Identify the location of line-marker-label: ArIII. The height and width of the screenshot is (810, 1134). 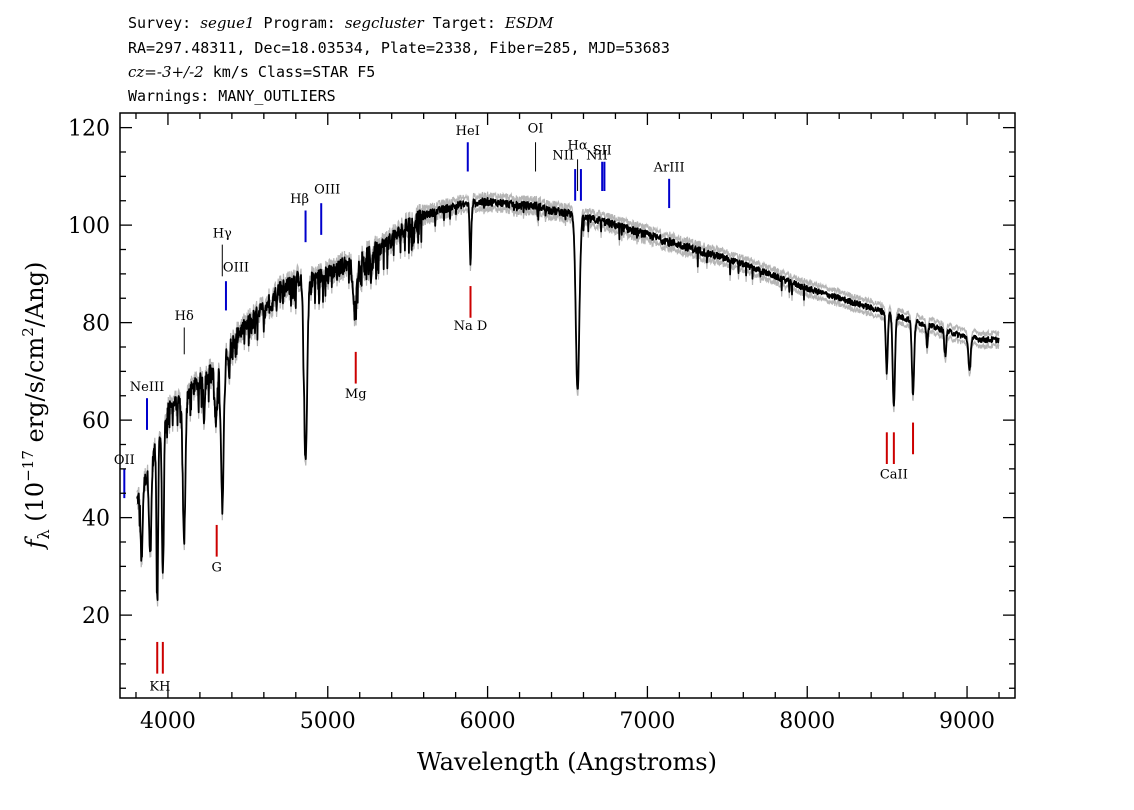
(669, 168).